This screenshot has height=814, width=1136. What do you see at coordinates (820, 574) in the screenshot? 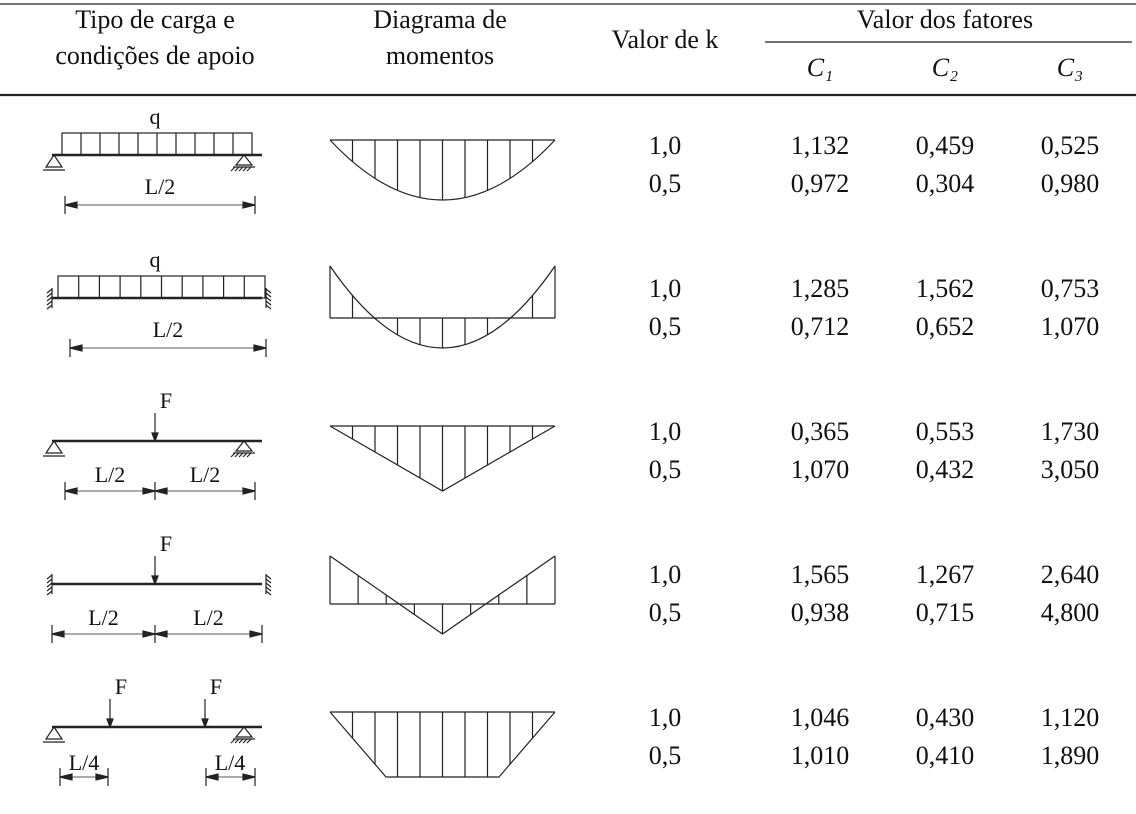
I see `factor-value: 1,565` at bounding box center [820, 574].